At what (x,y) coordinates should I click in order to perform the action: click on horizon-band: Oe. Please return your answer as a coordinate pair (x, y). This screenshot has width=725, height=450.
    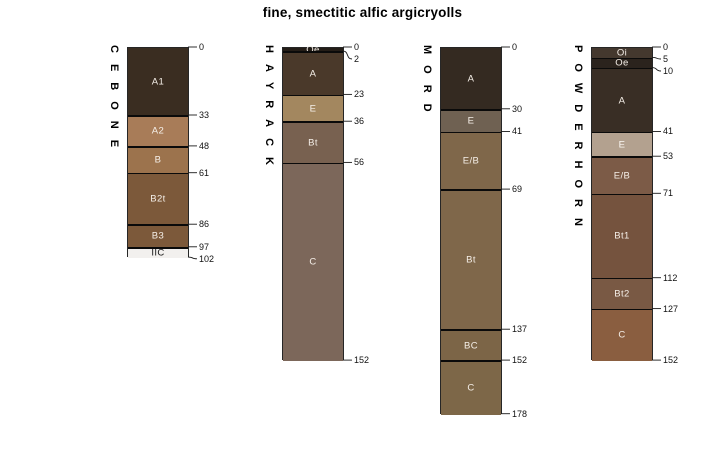
    Looking at the image, I should click on (313, 50).